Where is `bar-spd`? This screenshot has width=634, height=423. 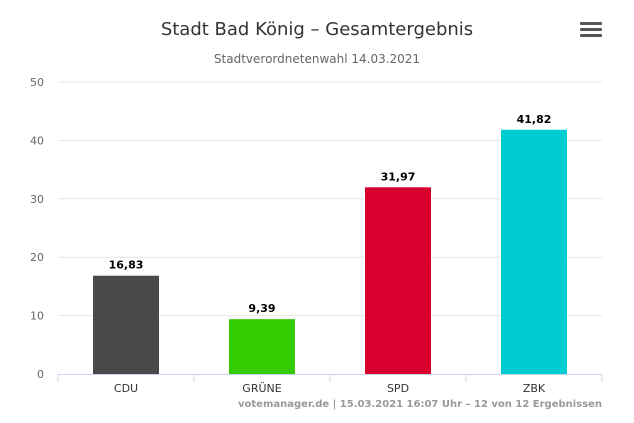 bar-spd is located at coordinates (398, 280).